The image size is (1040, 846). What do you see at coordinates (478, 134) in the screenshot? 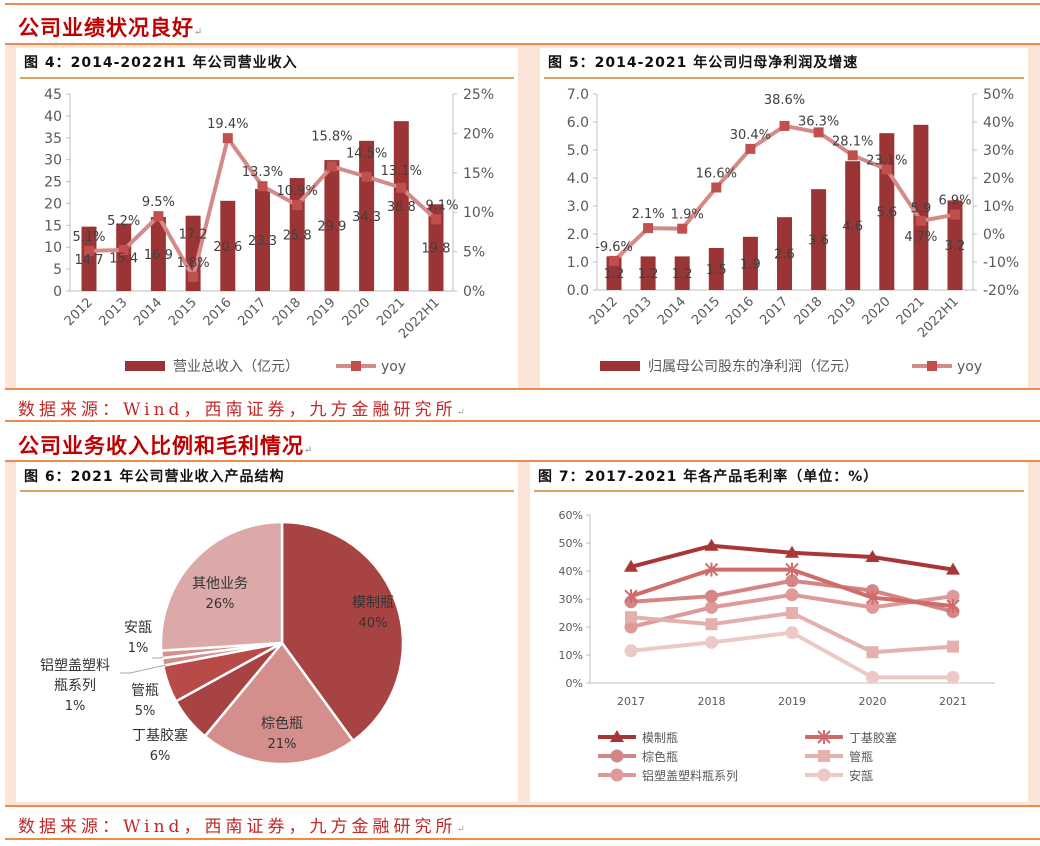
I see `y2-tick-label: 20%` at bounding box center [478, 134].